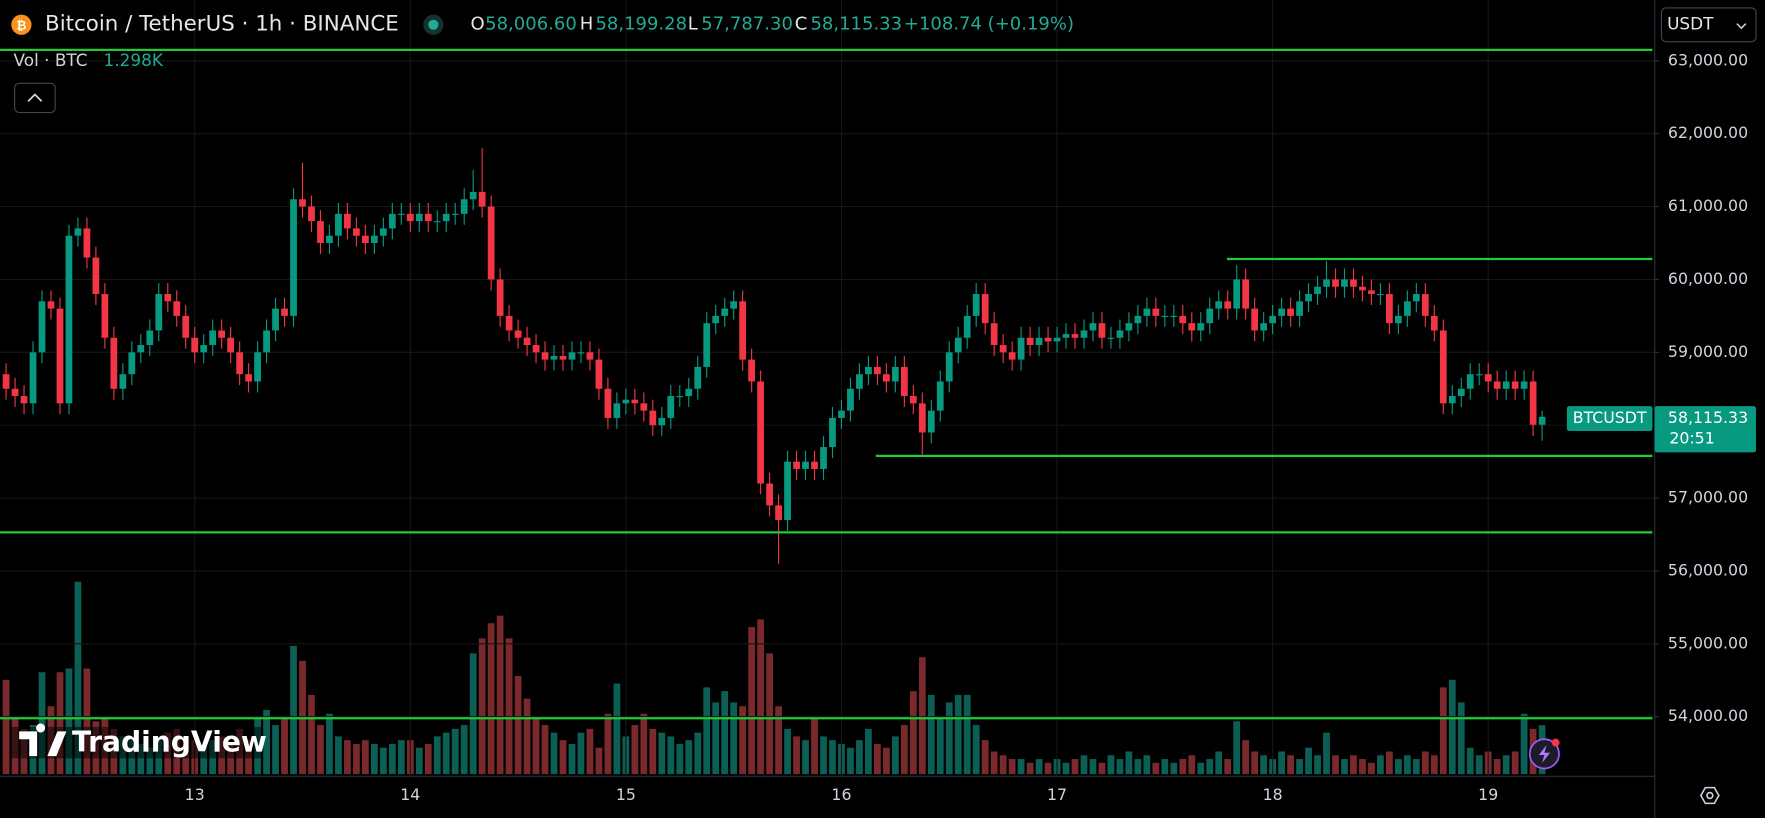  What do you see at coordinates (1708, 351) in the screenshot?
I see `y-tick-label: 59,000.00` at bounding box center [1708, 351].